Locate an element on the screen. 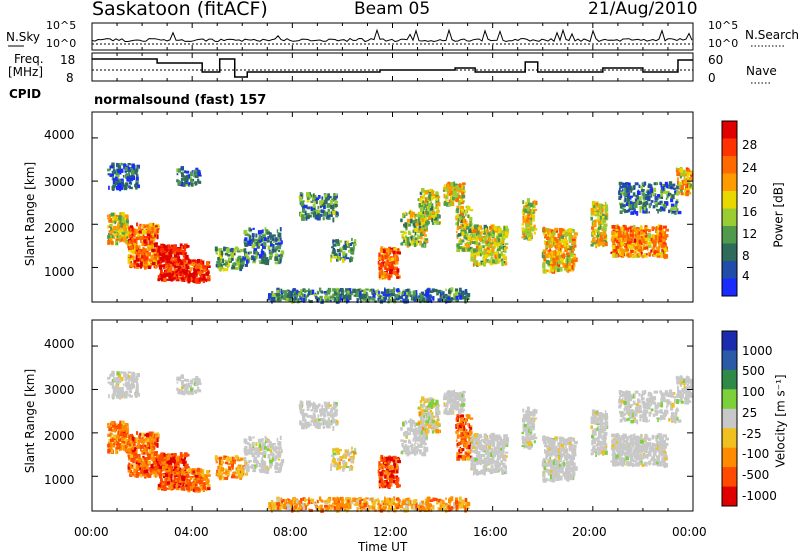 The height and width of the screenshot is (554, 800). vel-cbar-tick-m100: -100 is located at coordinates (756, 454).